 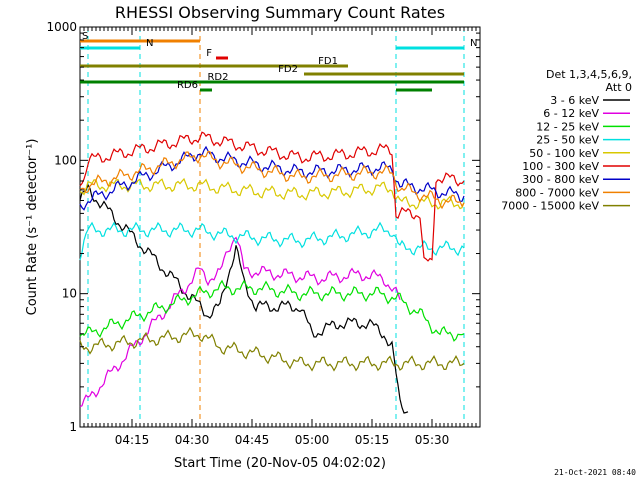 What do you see at coordinates (595, 472) in the screenshot?
I see `footer-timestamp: 21-Oct-2021 08:40` at bounding box center [595, 472].